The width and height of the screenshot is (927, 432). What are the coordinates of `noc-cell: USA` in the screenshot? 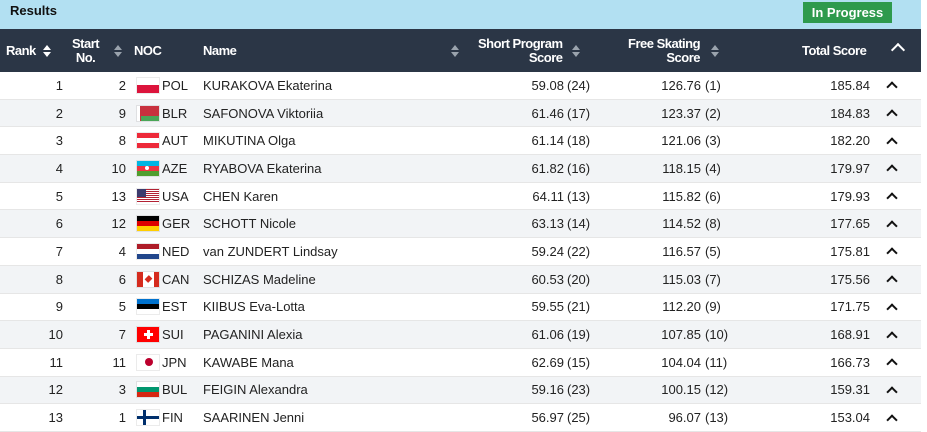 It's located at (175, 196).